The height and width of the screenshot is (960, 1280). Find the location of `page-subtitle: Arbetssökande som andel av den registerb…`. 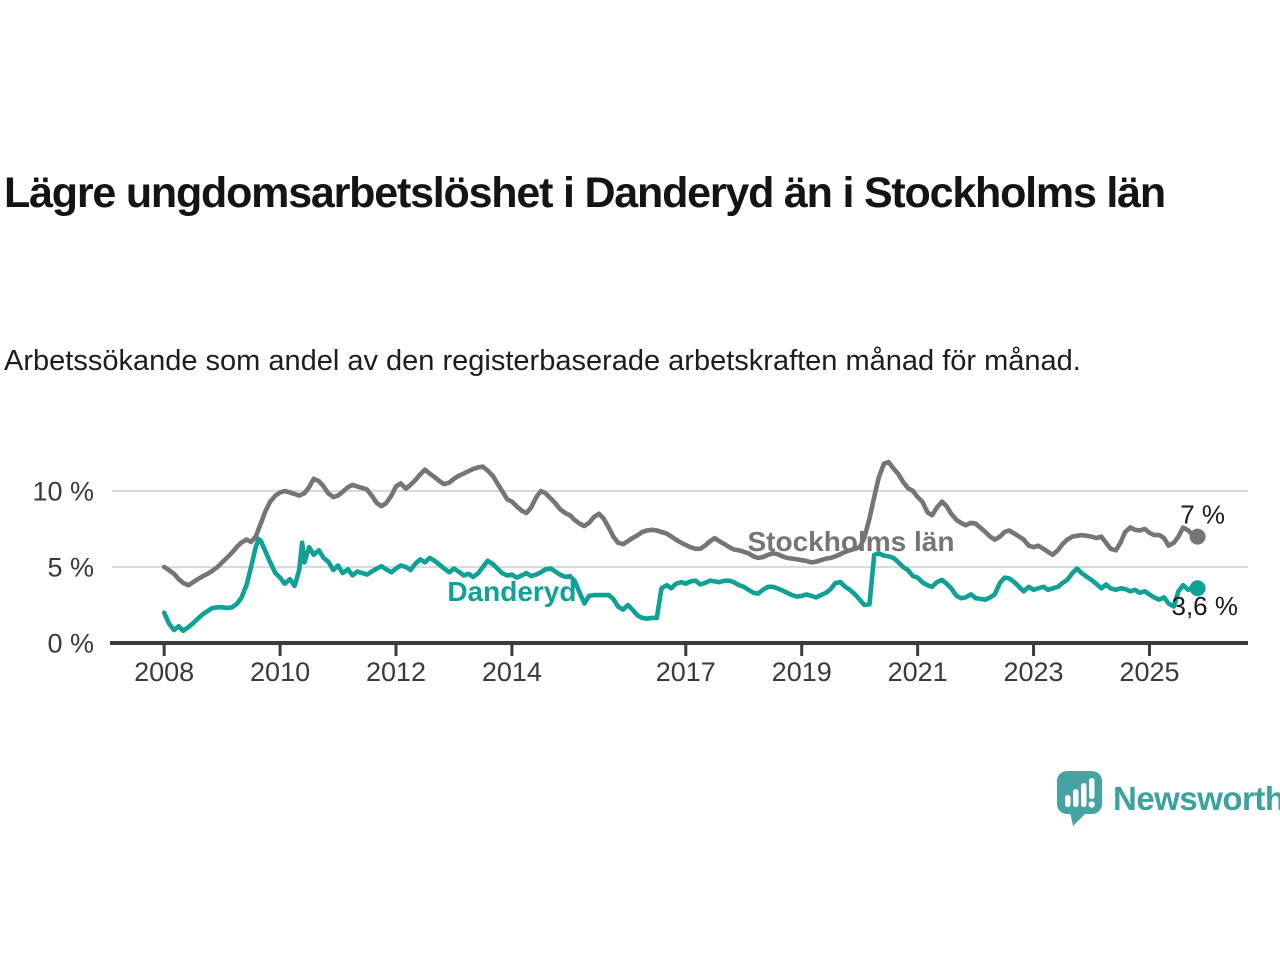

page-subtitle: Arbetssökande som andel av den registerb… is located at coordinates (542, 361).